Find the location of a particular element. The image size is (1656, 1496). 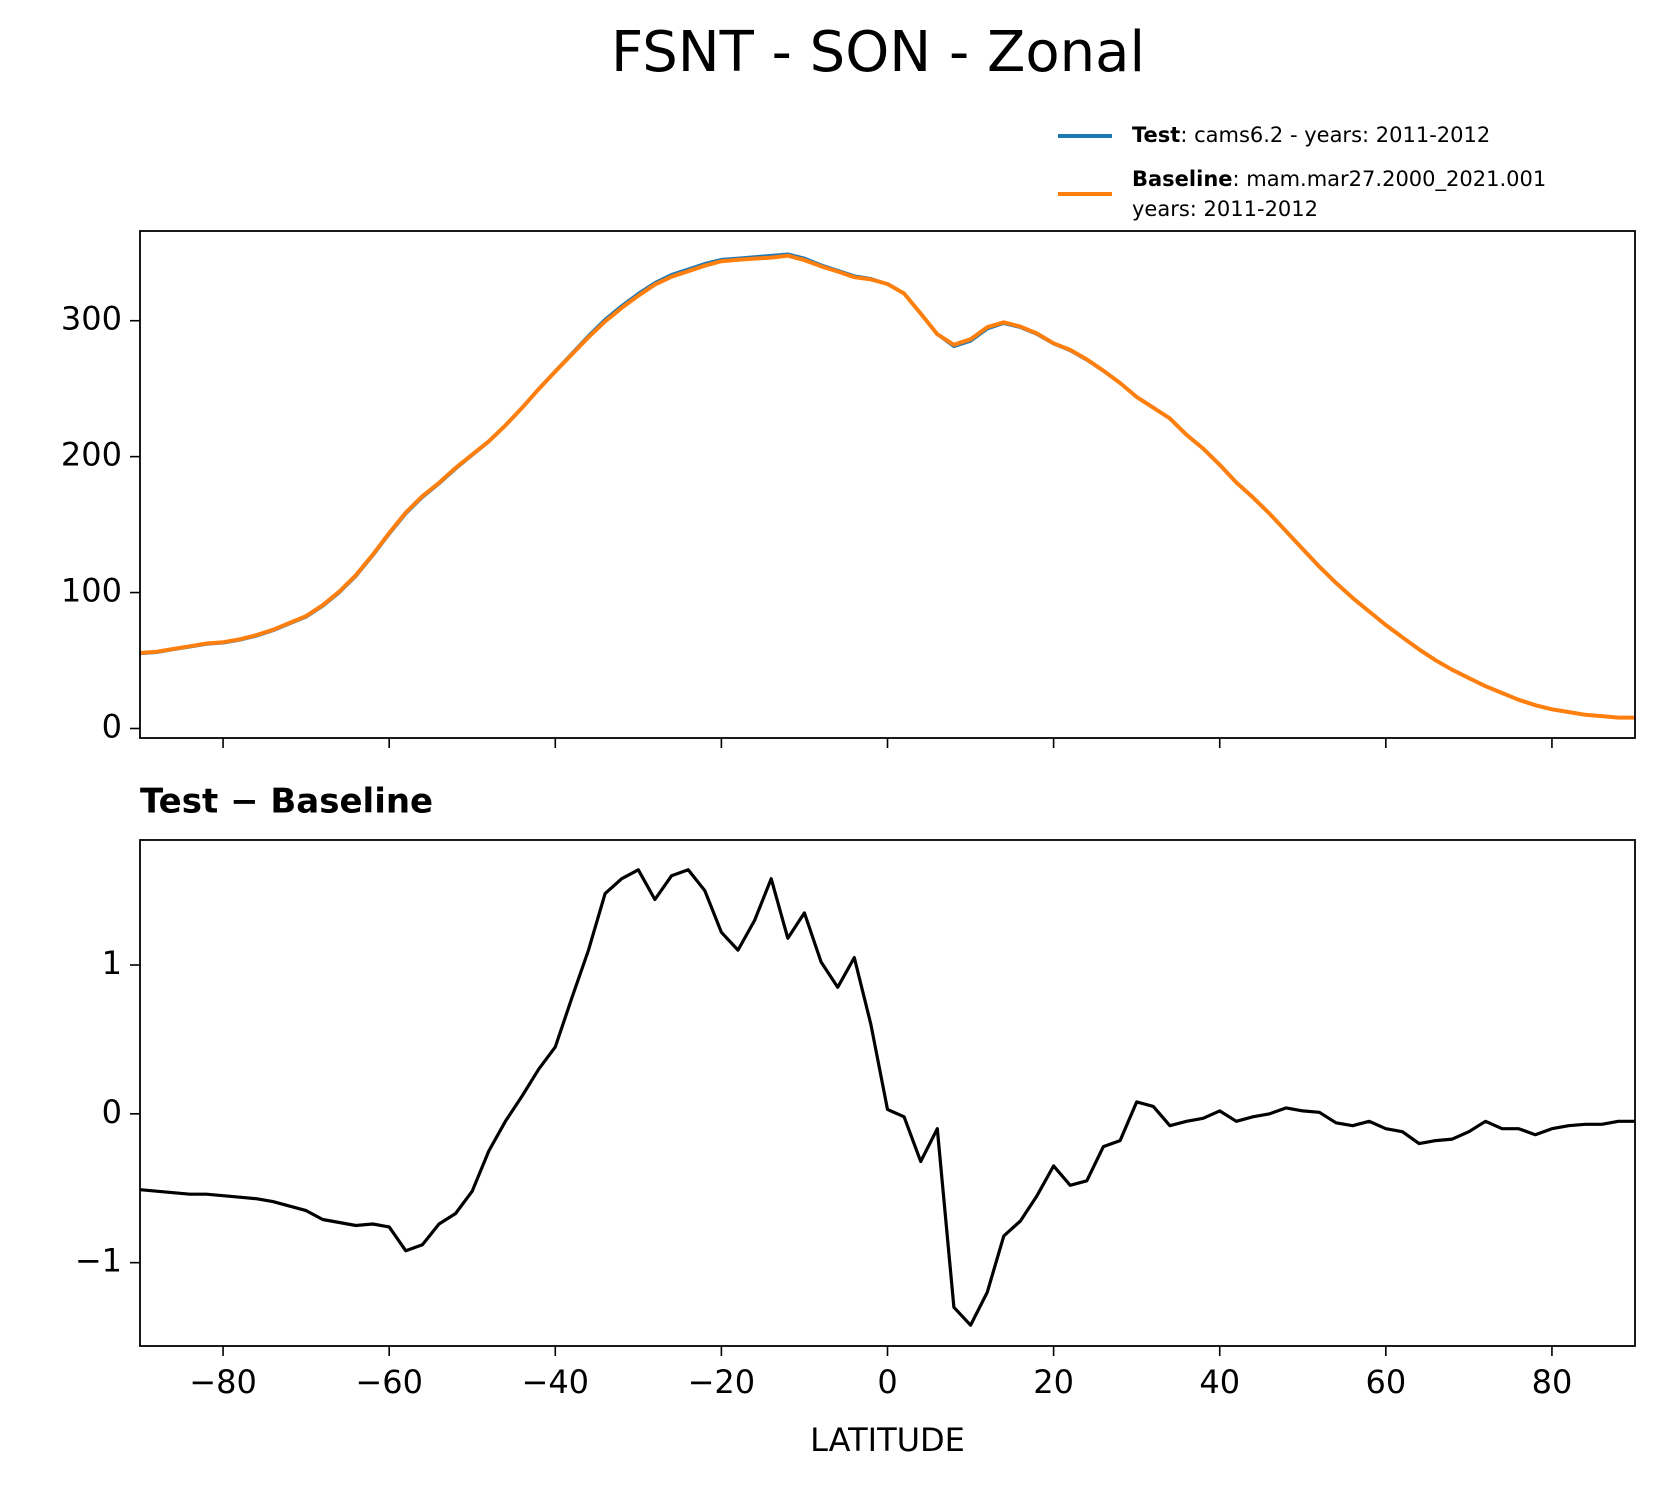

x-tick-label: 20 is located at coordinates (1053, 1382).